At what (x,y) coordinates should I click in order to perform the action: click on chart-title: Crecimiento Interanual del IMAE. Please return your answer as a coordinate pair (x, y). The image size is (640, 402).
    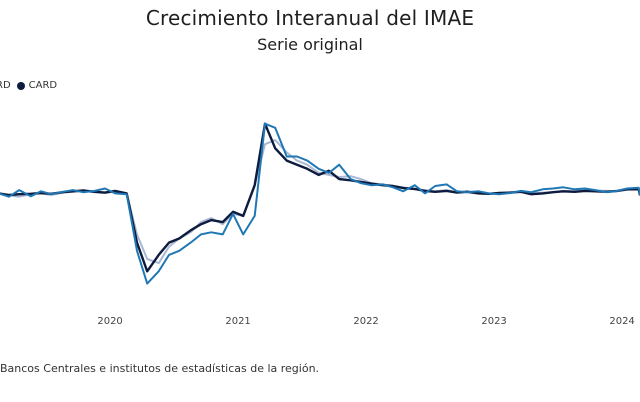
    Looking at the image, I should click on (310, 18).